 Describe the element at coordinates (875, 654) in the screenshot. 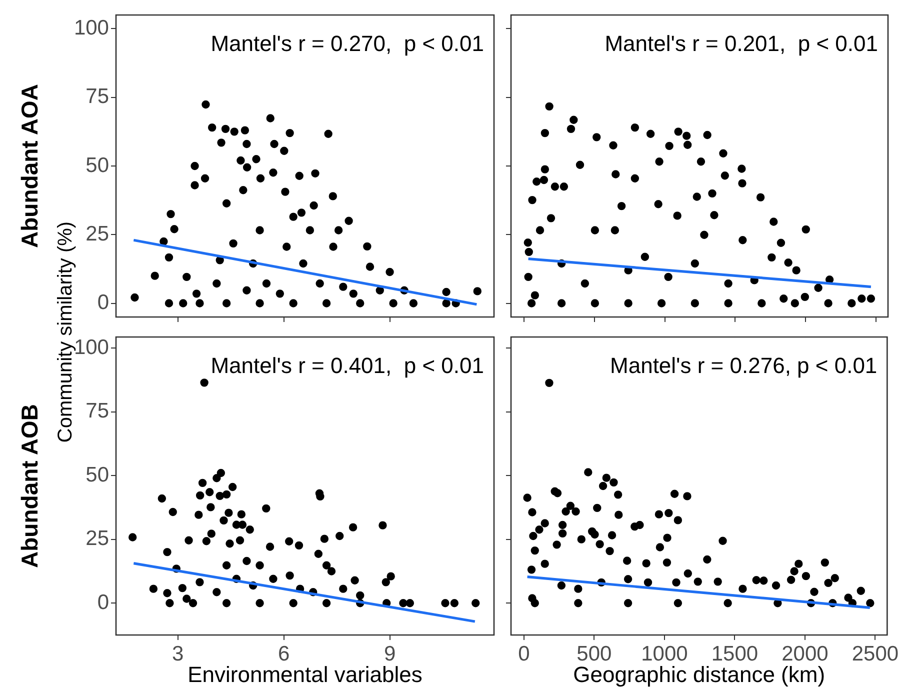

I see `x-tick-label: 2500` at that location.